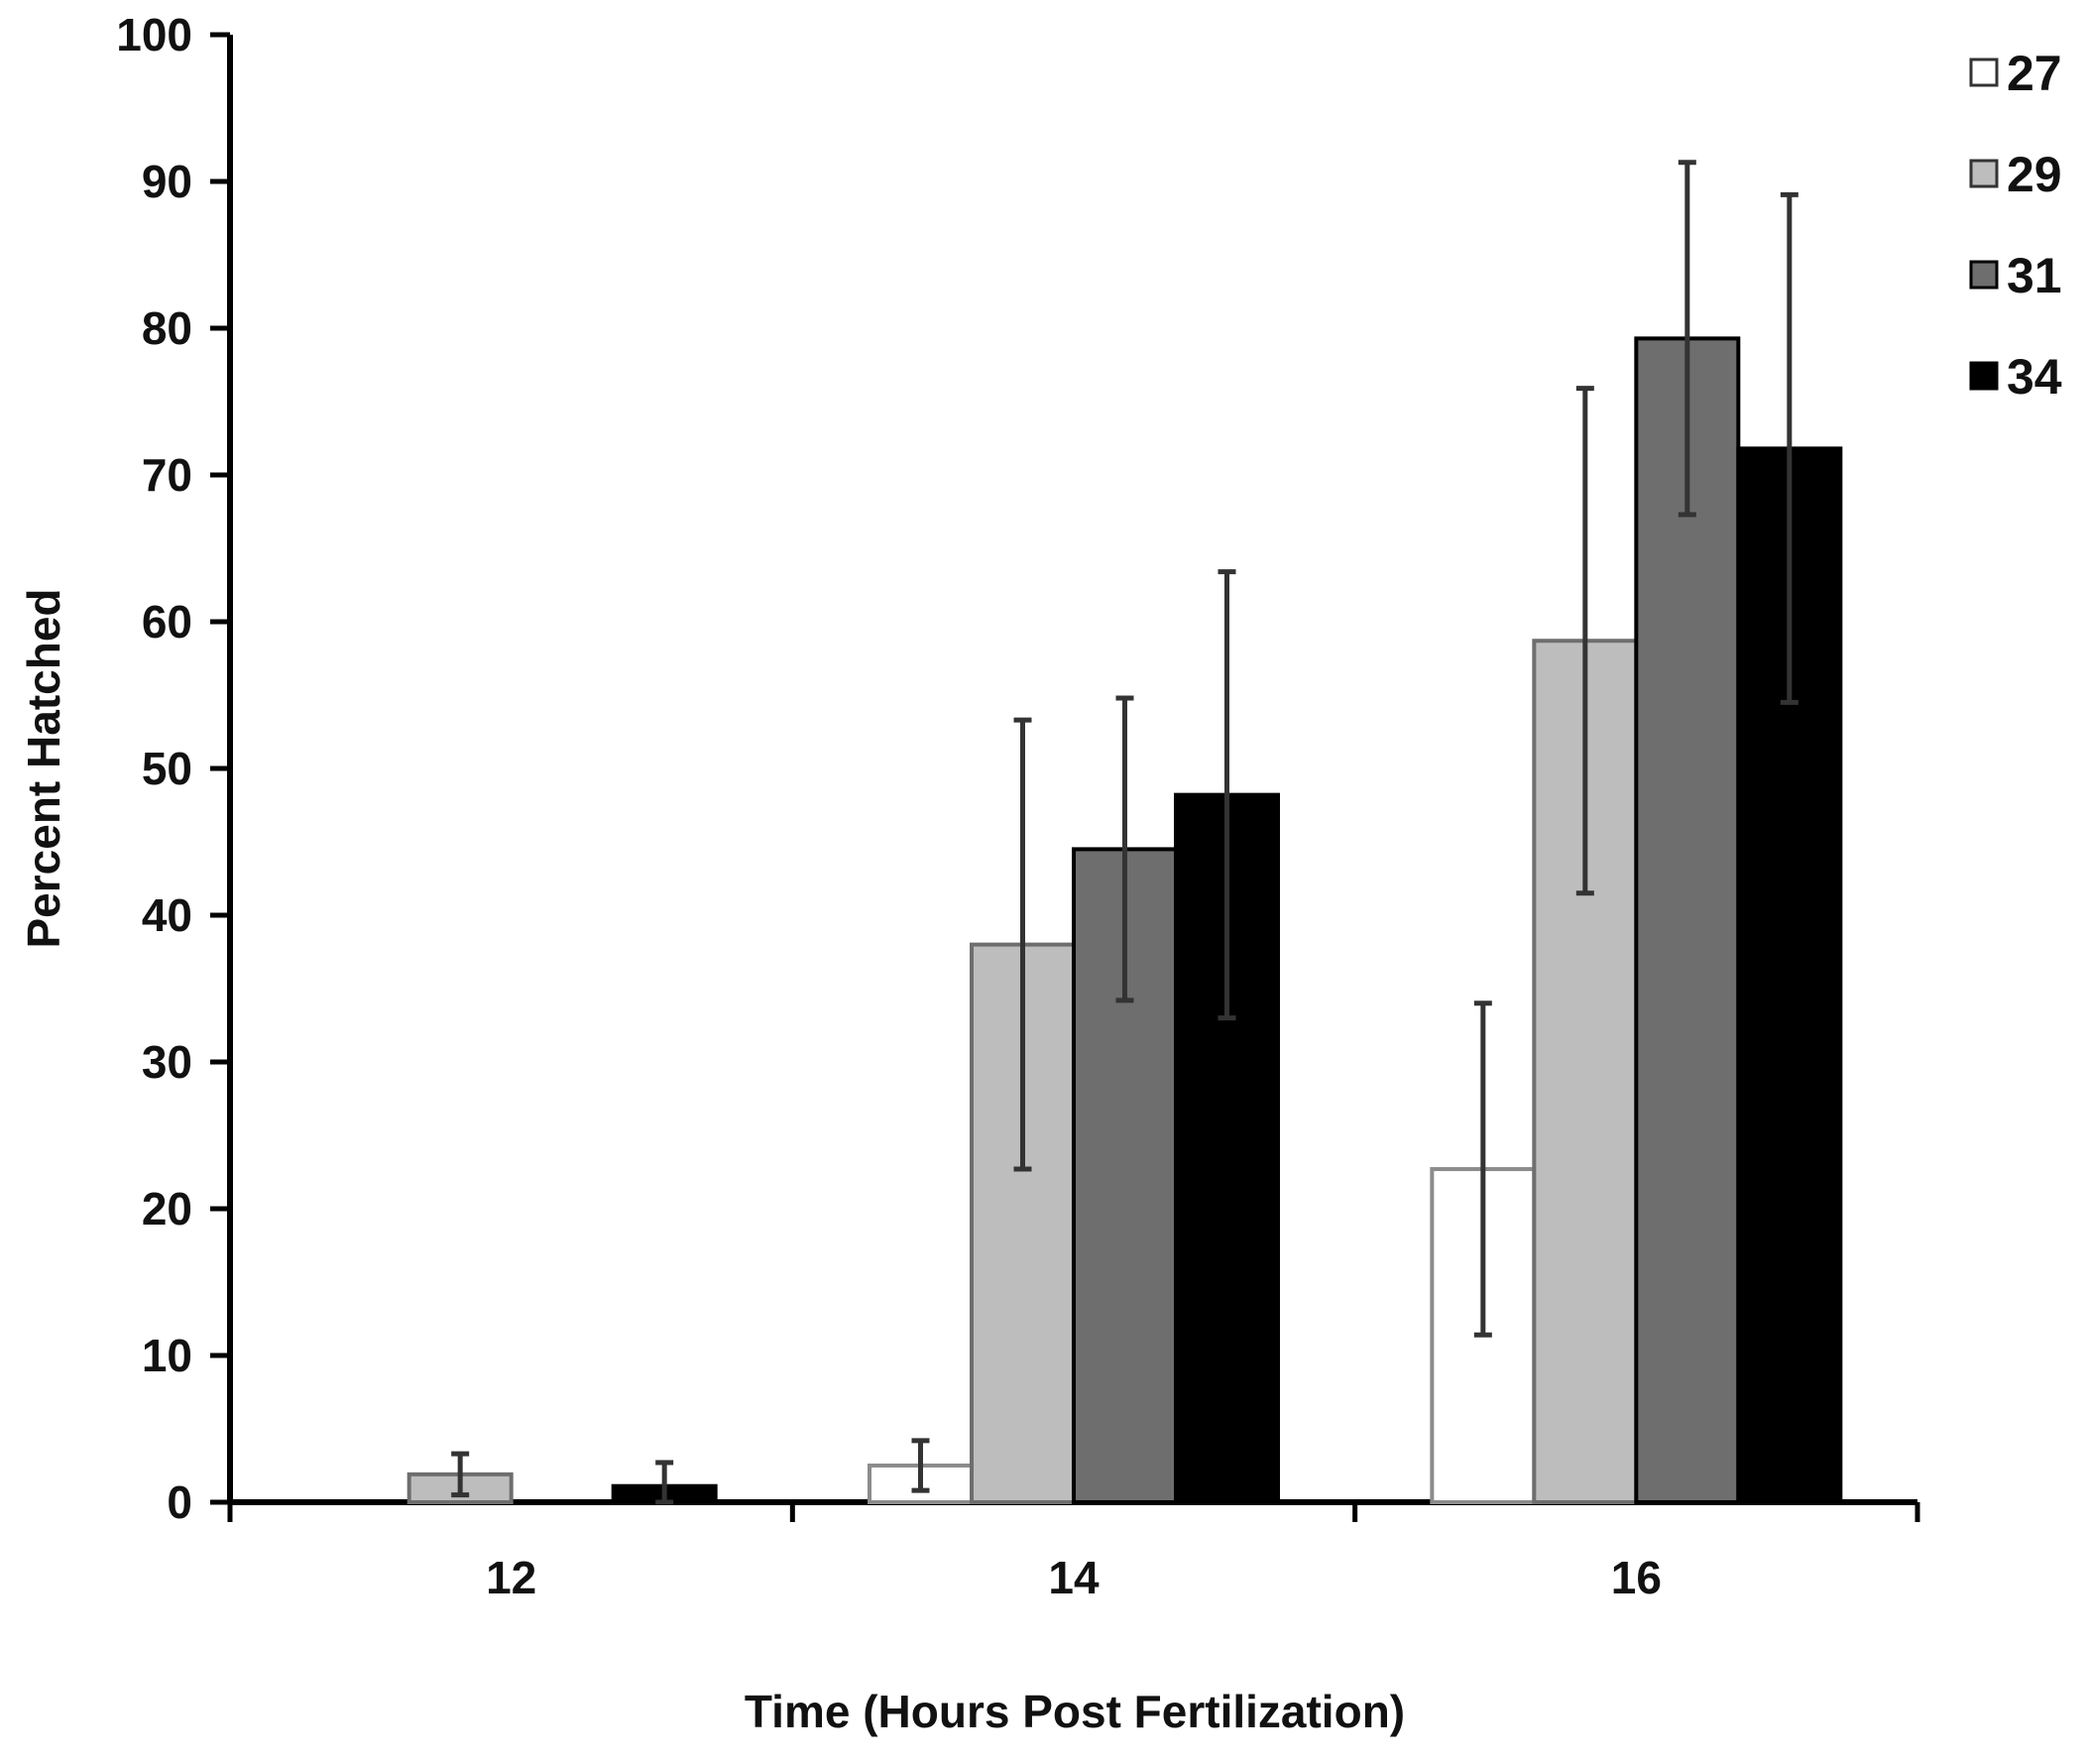 The width and height of the screenshot is (2088, 1764). What do you see at coordinates (167, 1062) in the screenshot?
I see `y-tick-label: 30` at bounding box center [167, 1062].